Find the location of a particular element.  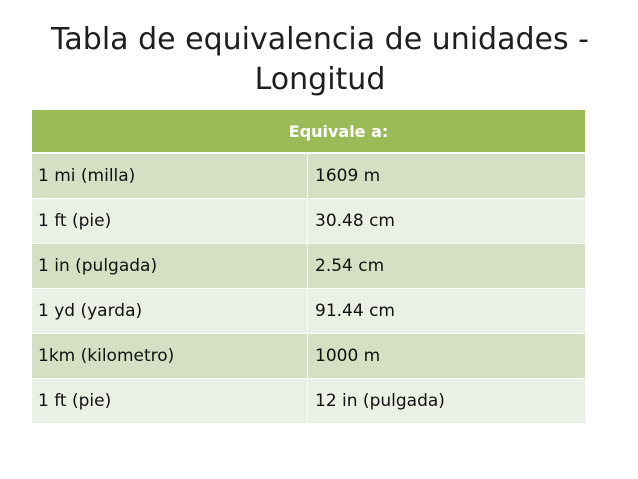

table-row: 1 ft (pie) 30.48 cm is located at coordinates (308, 221).